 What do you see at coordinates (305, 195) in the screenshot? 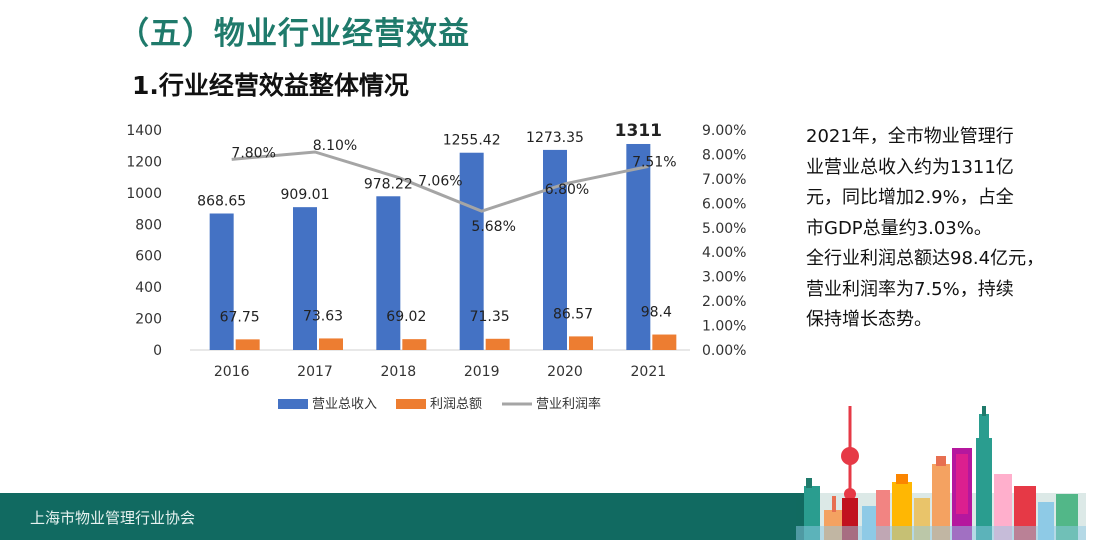
I see `revenue-data-label: 909.01` at bounding box center [305, 195].